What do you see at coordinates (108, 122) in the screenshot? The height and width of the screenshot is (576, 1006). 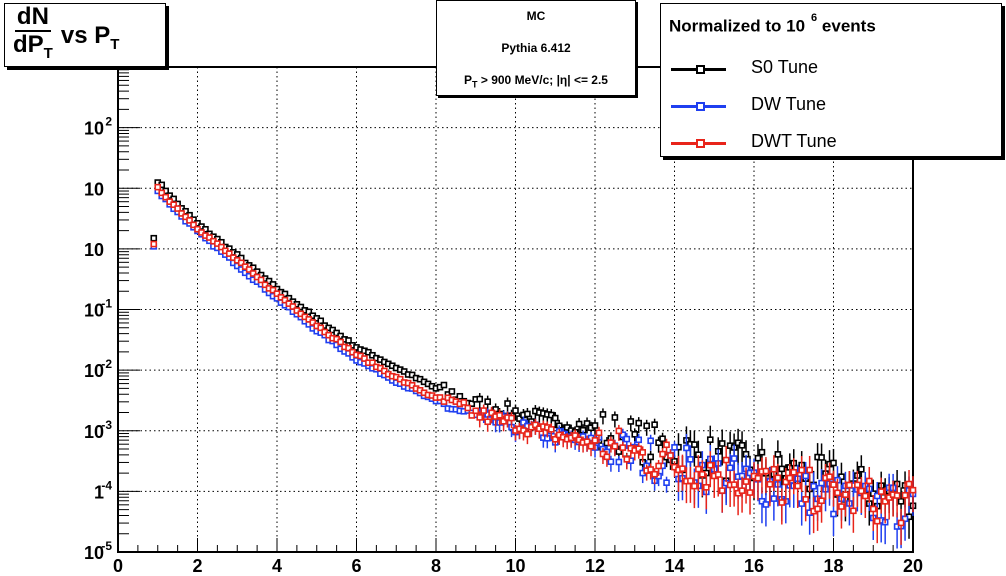 I see `y-tick-exponent: 2` at bounding box center [108, 122].